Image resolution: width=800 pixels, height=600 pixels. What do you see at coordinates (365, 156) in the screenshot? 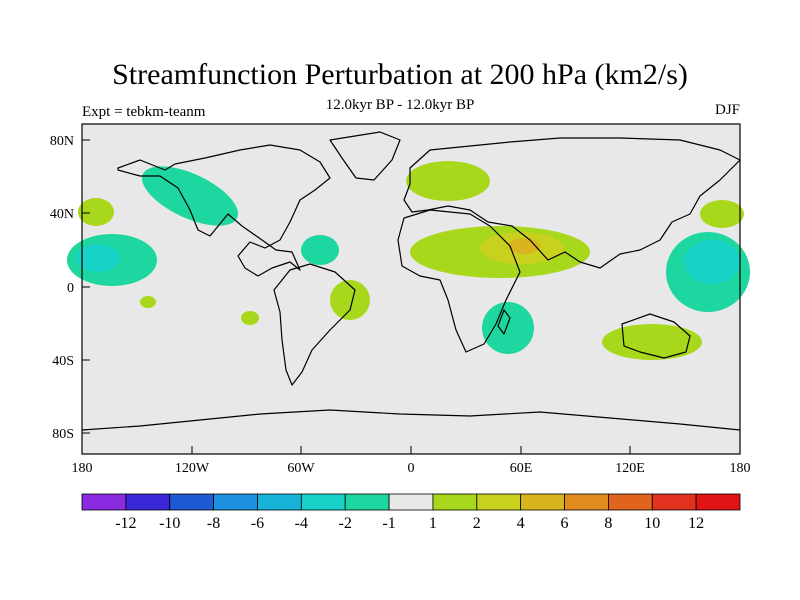
I see `coast-greenland` at bounding box center [365, 156].